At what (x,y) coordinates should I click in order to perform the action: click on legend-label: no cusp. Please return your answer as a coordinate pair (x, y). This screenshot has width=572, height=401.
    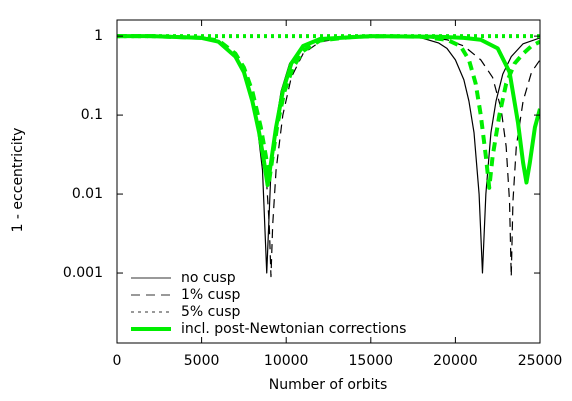
    Looking at the image, I should click on (208, 278).